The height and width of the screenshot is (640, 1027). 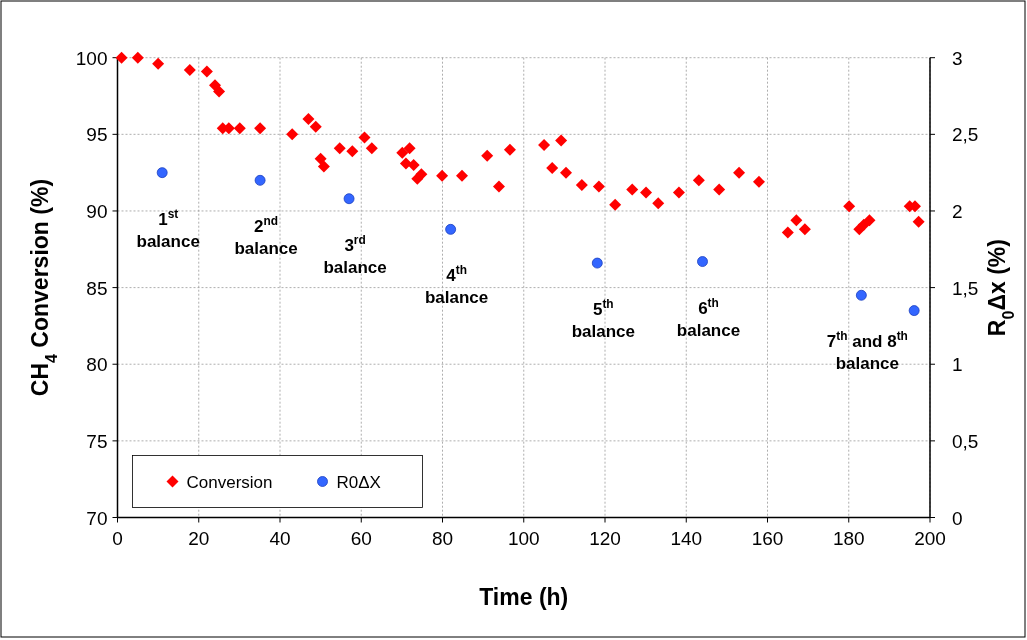 I want to click on y-tick-label: 100, so click(x=91, y=58).